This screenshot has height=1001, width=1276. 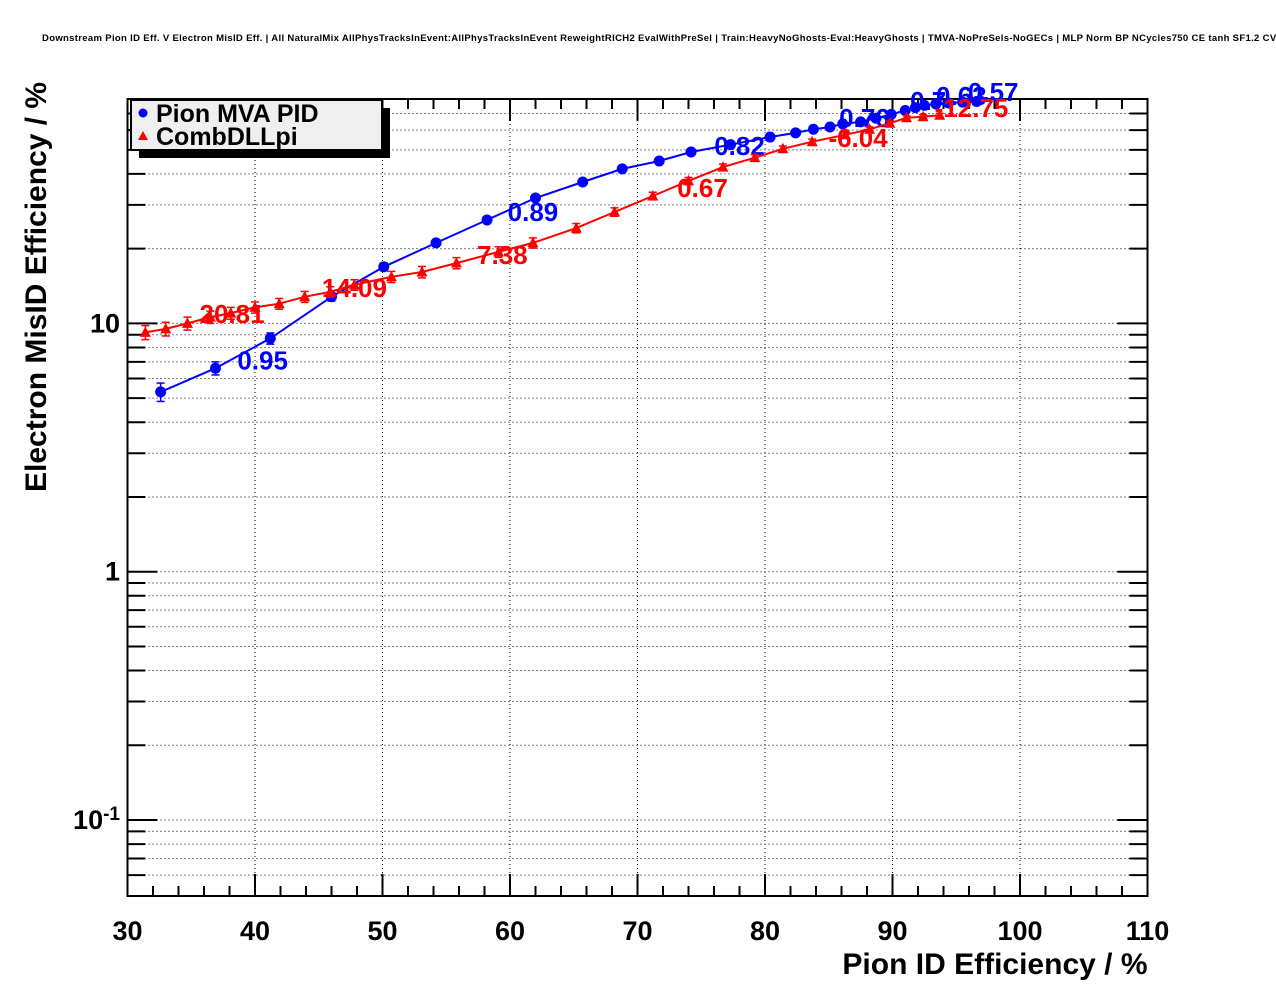 What do you see at coordinates (112, 572) in the screenshot?
I see `y-tick-label: 1` at bounding box center [112, 572].